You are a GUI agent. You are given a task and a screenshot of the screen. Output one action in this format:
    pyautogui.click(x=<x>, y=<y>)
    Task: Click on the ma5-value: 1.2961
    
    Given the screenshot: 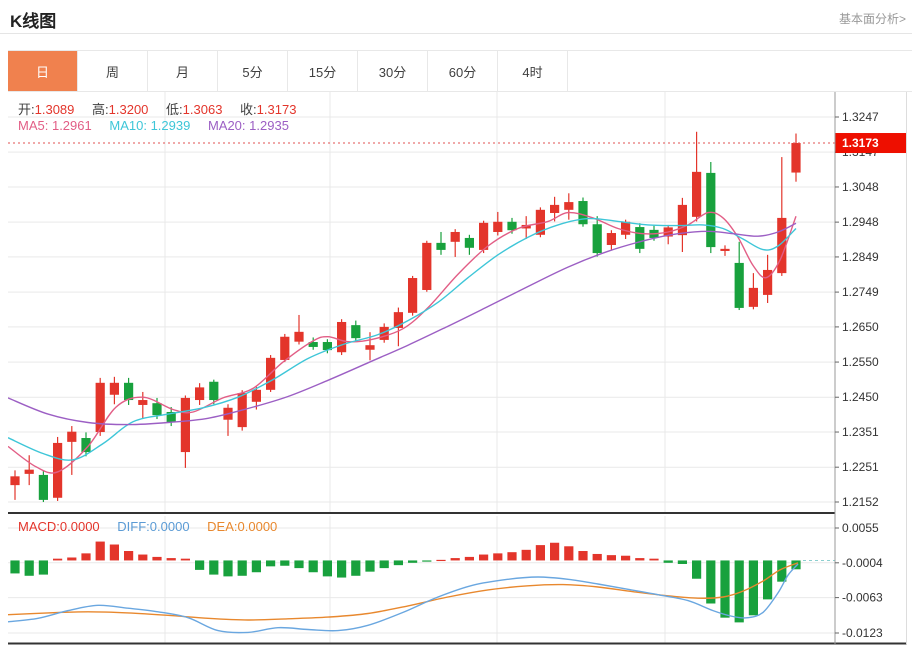 What is the action you would take?
    pyautogui.click(x=71, y=125)
    